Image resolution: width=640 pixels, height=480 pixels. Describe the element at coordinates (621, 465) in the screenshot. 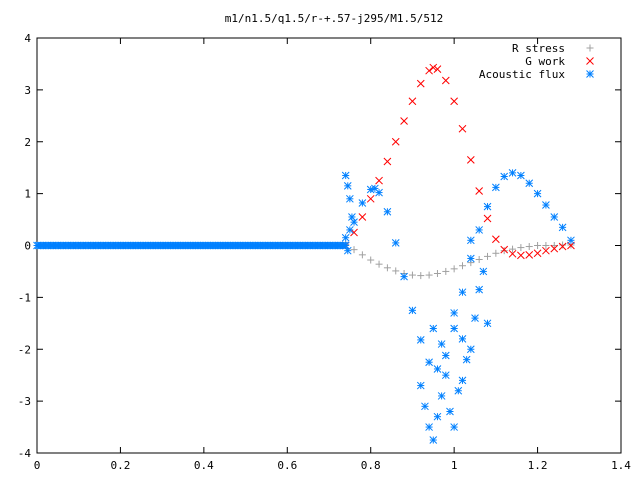

I see `x-tick-label: 1.4` at that location.